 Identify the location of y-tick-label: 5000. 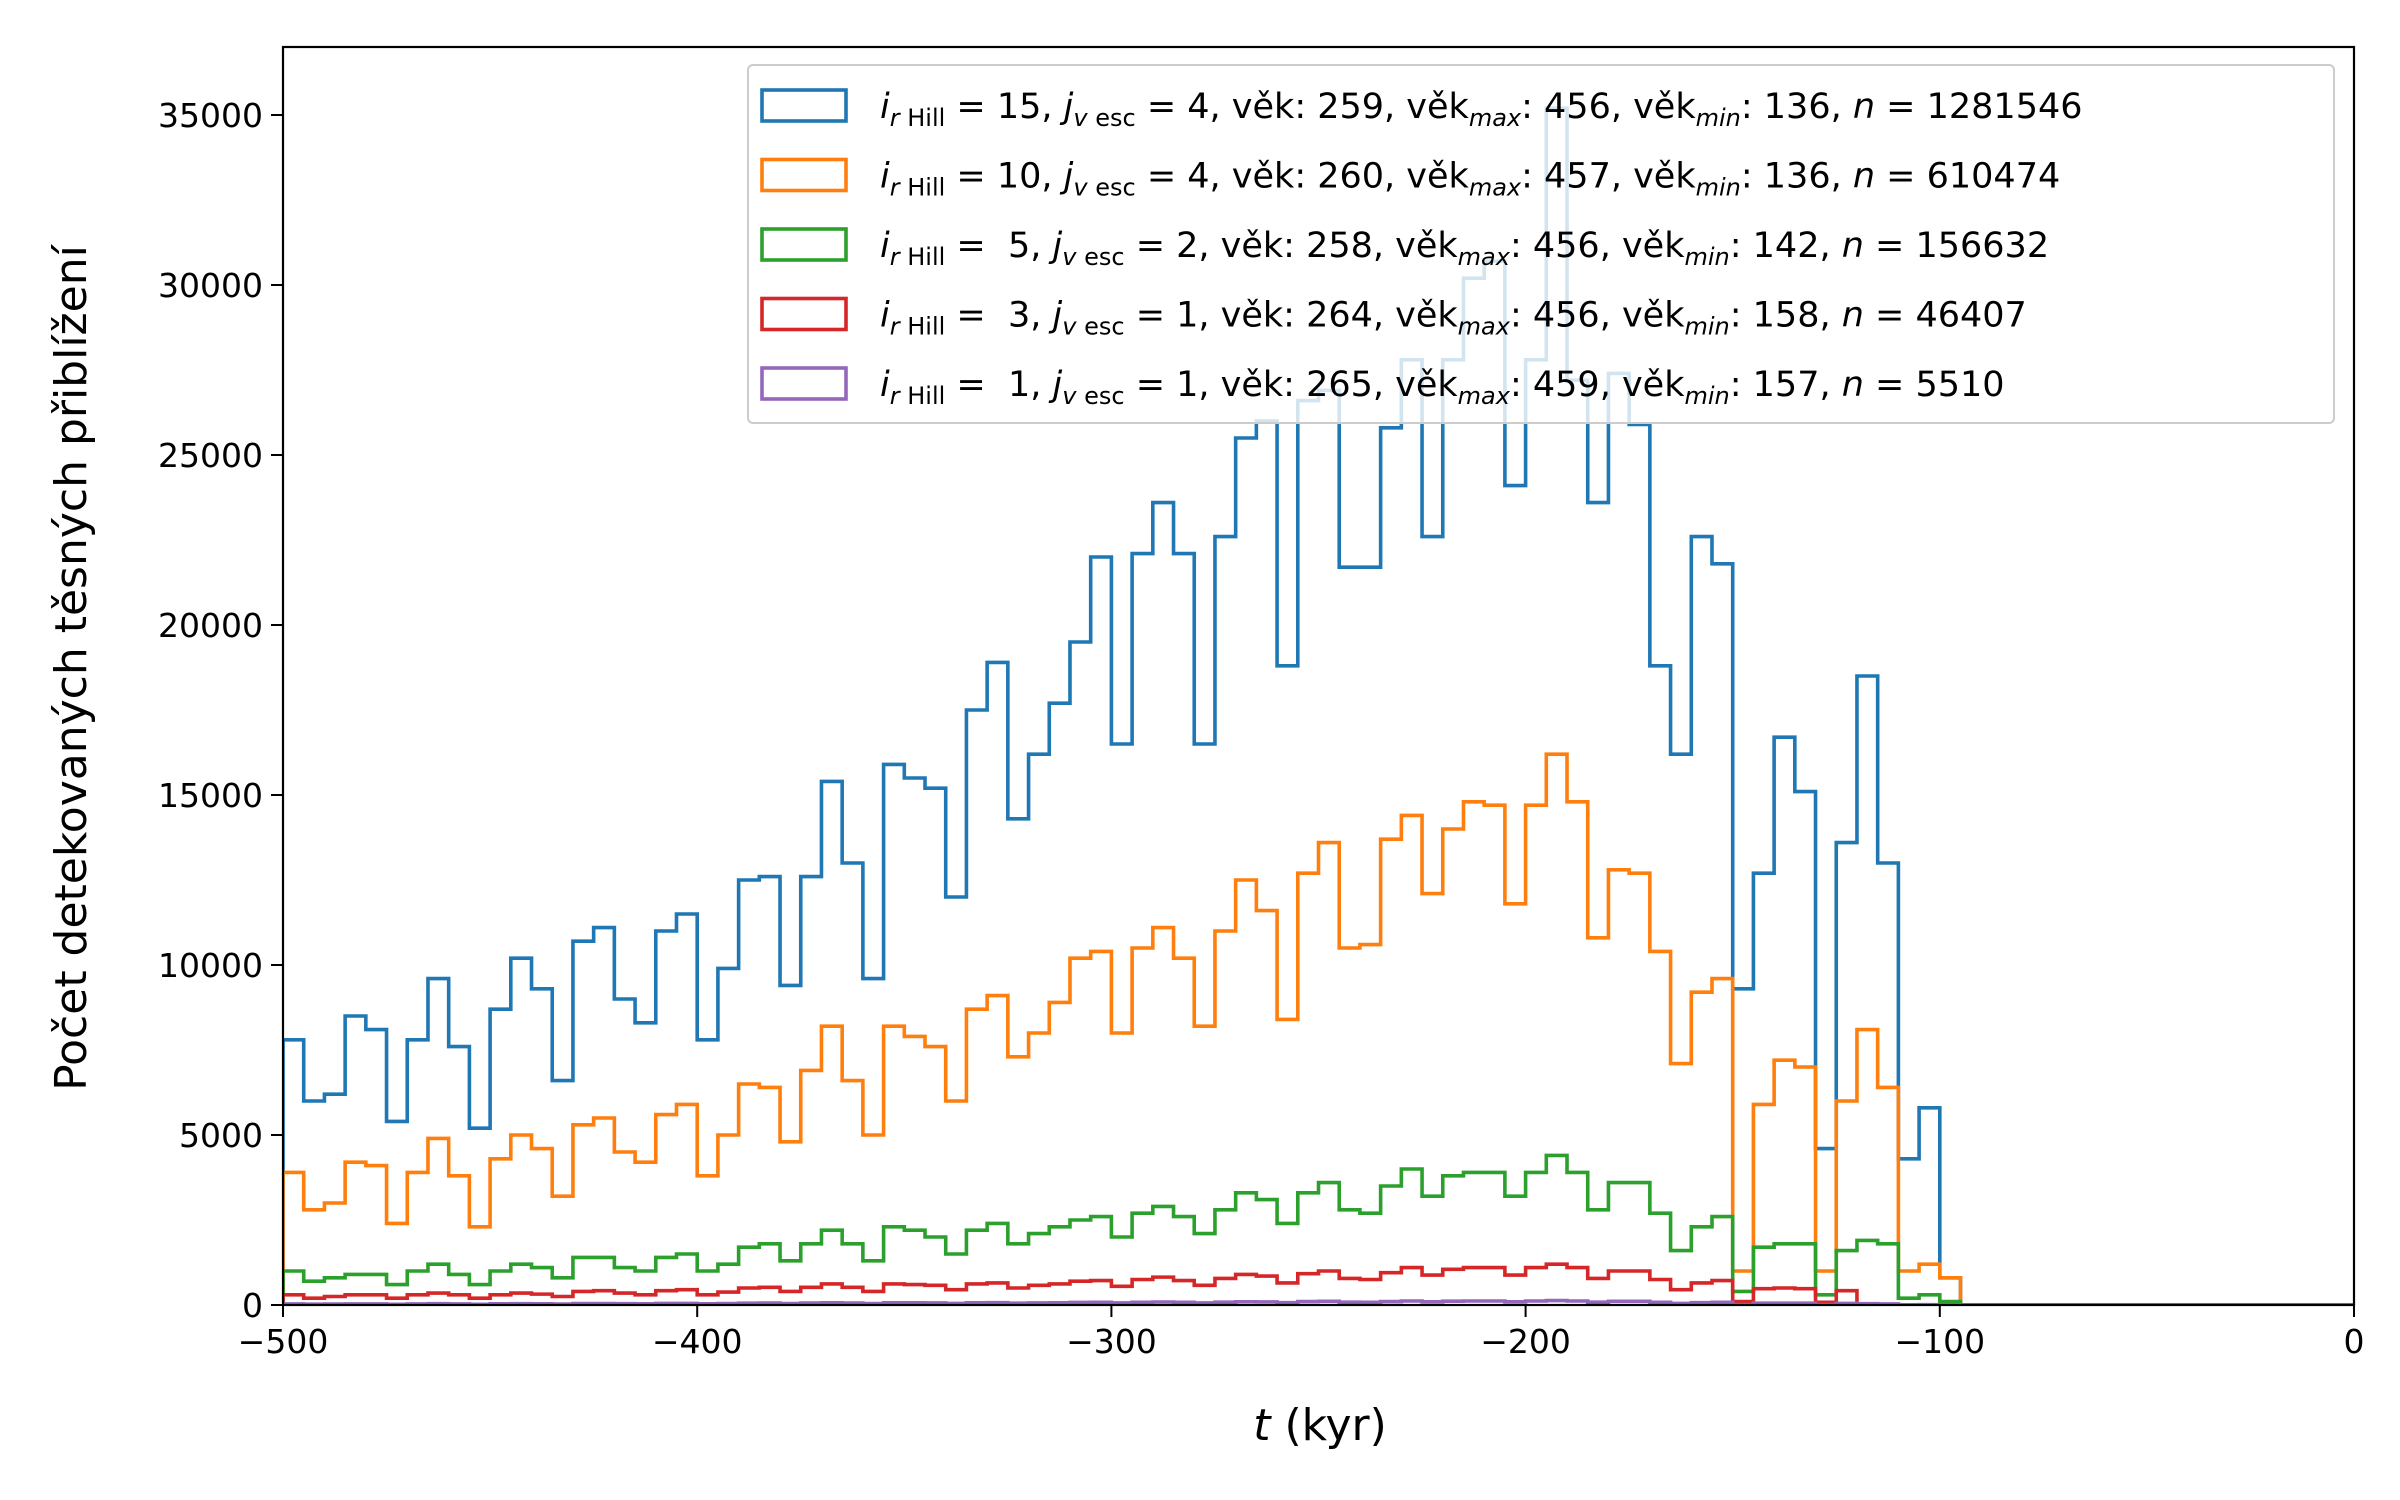
(221, 1135).